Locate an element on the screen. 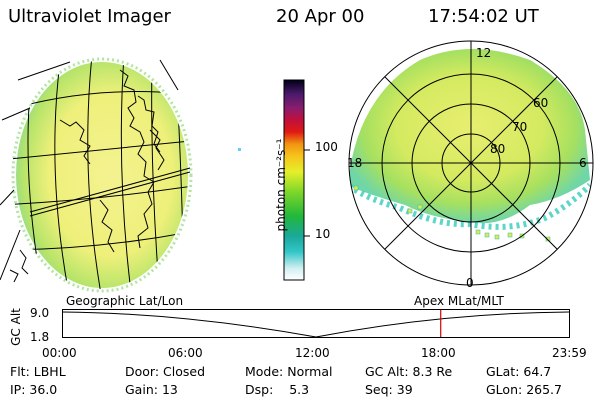 The image size is (600, 400). altitude-timeline-plot is located at coordinates (315, 323).